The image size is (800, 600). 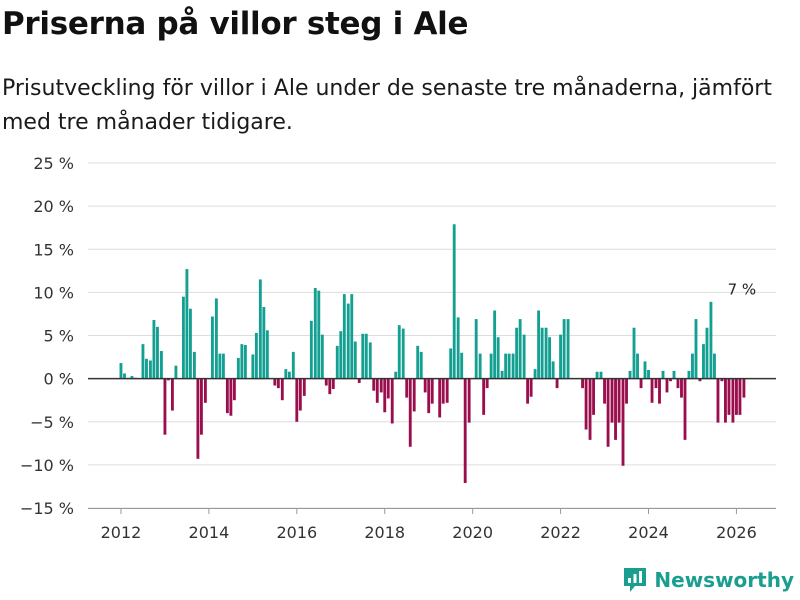 I want to click on brand-logo: Newsworthy, so click(x=708, y=580).